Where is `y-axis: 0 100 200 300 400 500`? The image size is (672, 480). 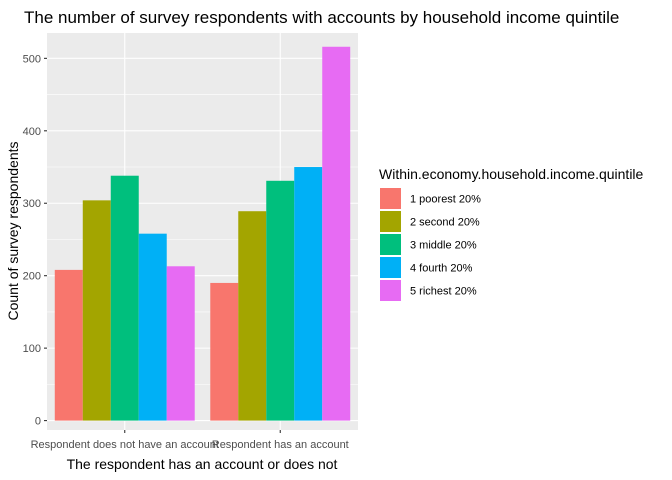 y-axis: 0 100 200 300 400 500 is located at coordinates (35, 240).